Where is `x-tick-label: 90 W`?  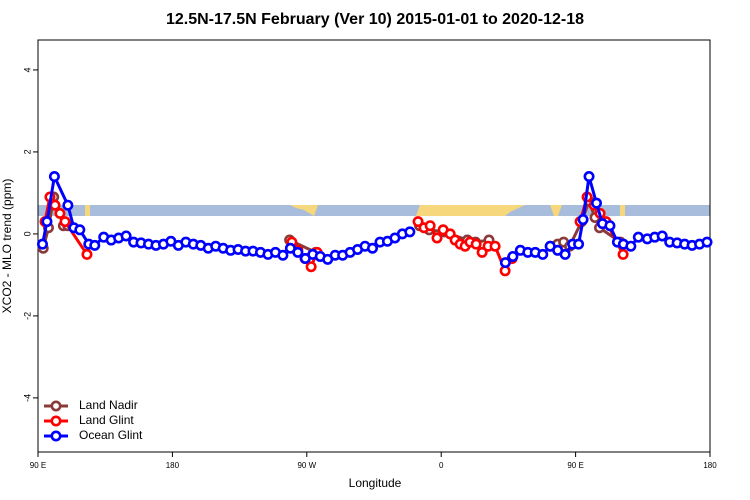
x-tick-label: 90 W is located at coordinates (306, 465).